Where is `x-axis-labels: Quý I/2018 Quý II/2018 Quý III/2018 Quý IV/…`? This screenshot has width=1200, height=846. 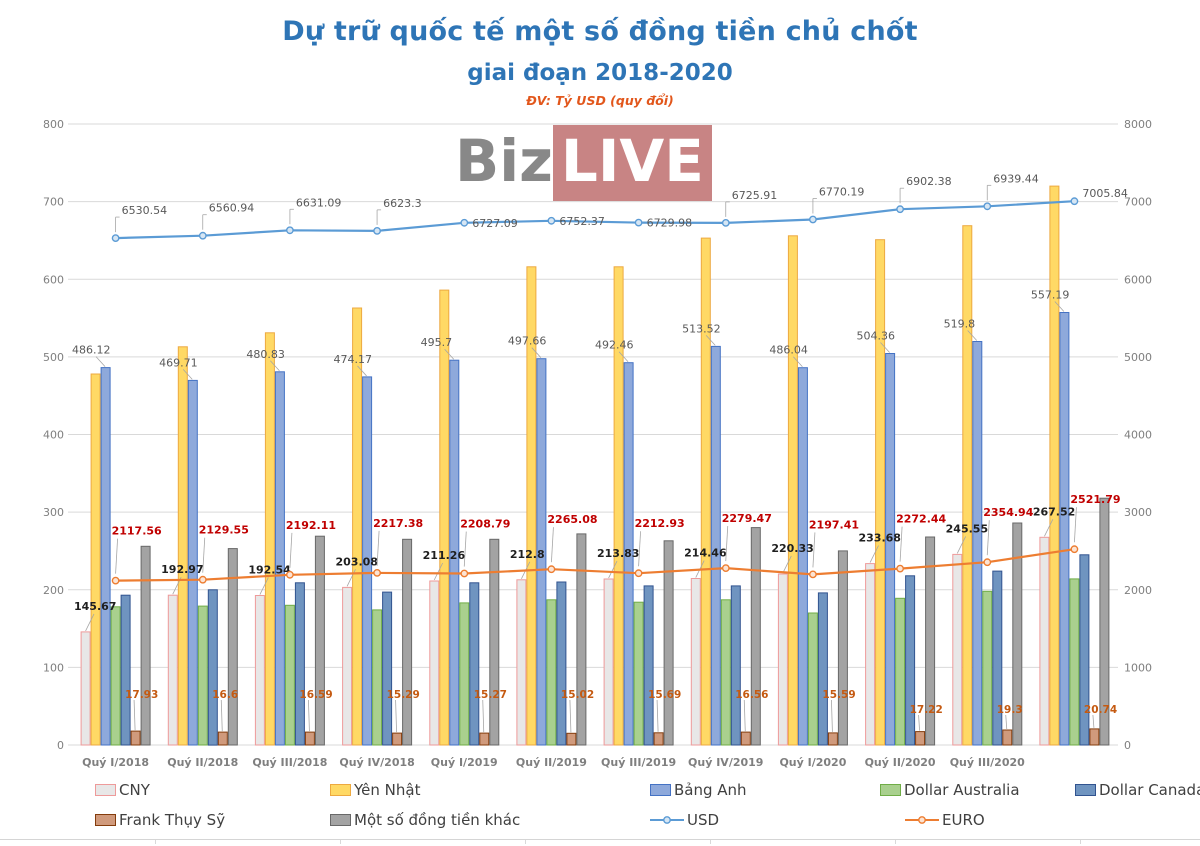
x-axis-labels: Quý I/2018 Quý II/2018 Quý III/2018 Quý IV/… is located at coordinates (553, 762).